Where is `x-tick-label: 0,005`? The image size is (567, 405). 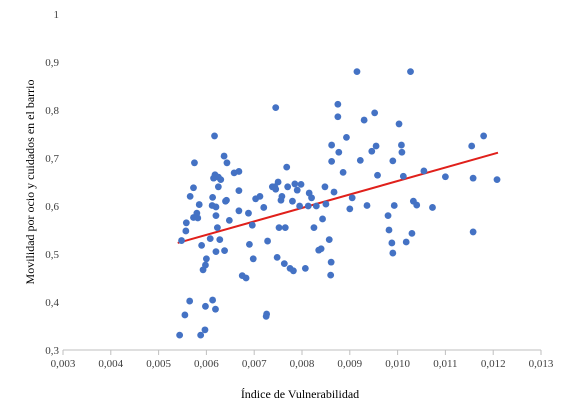 x-tick-label: 0,005 is located at coordinates (158, 364).